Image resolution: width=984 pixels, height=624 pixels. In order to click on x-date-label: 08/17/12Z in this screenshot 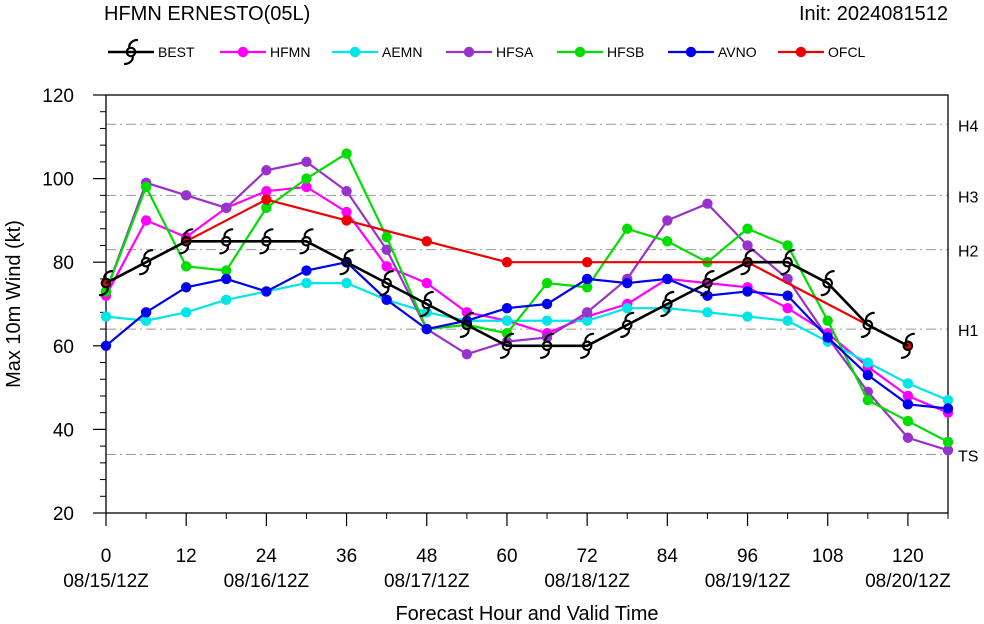, I will do `click(427, 581)`.